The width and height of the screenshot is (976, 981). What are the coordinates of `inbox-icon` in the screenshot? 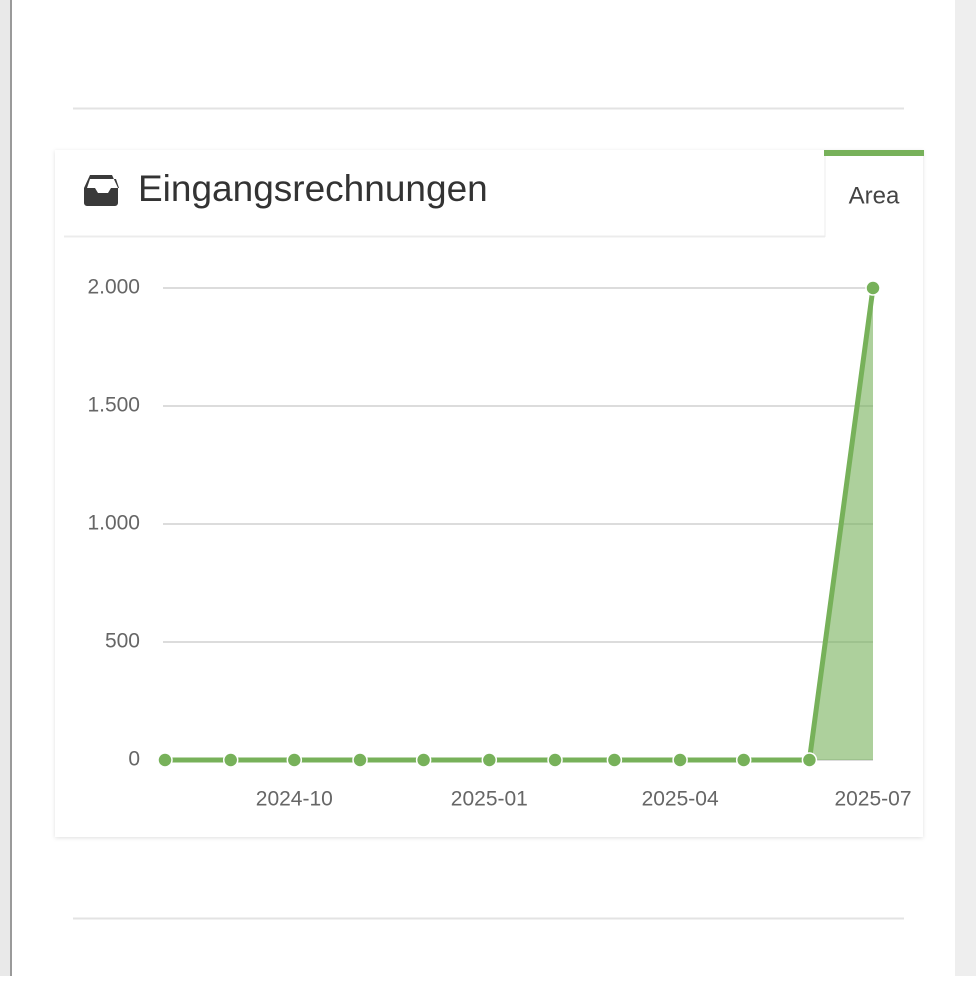 It's located at (101, 190).